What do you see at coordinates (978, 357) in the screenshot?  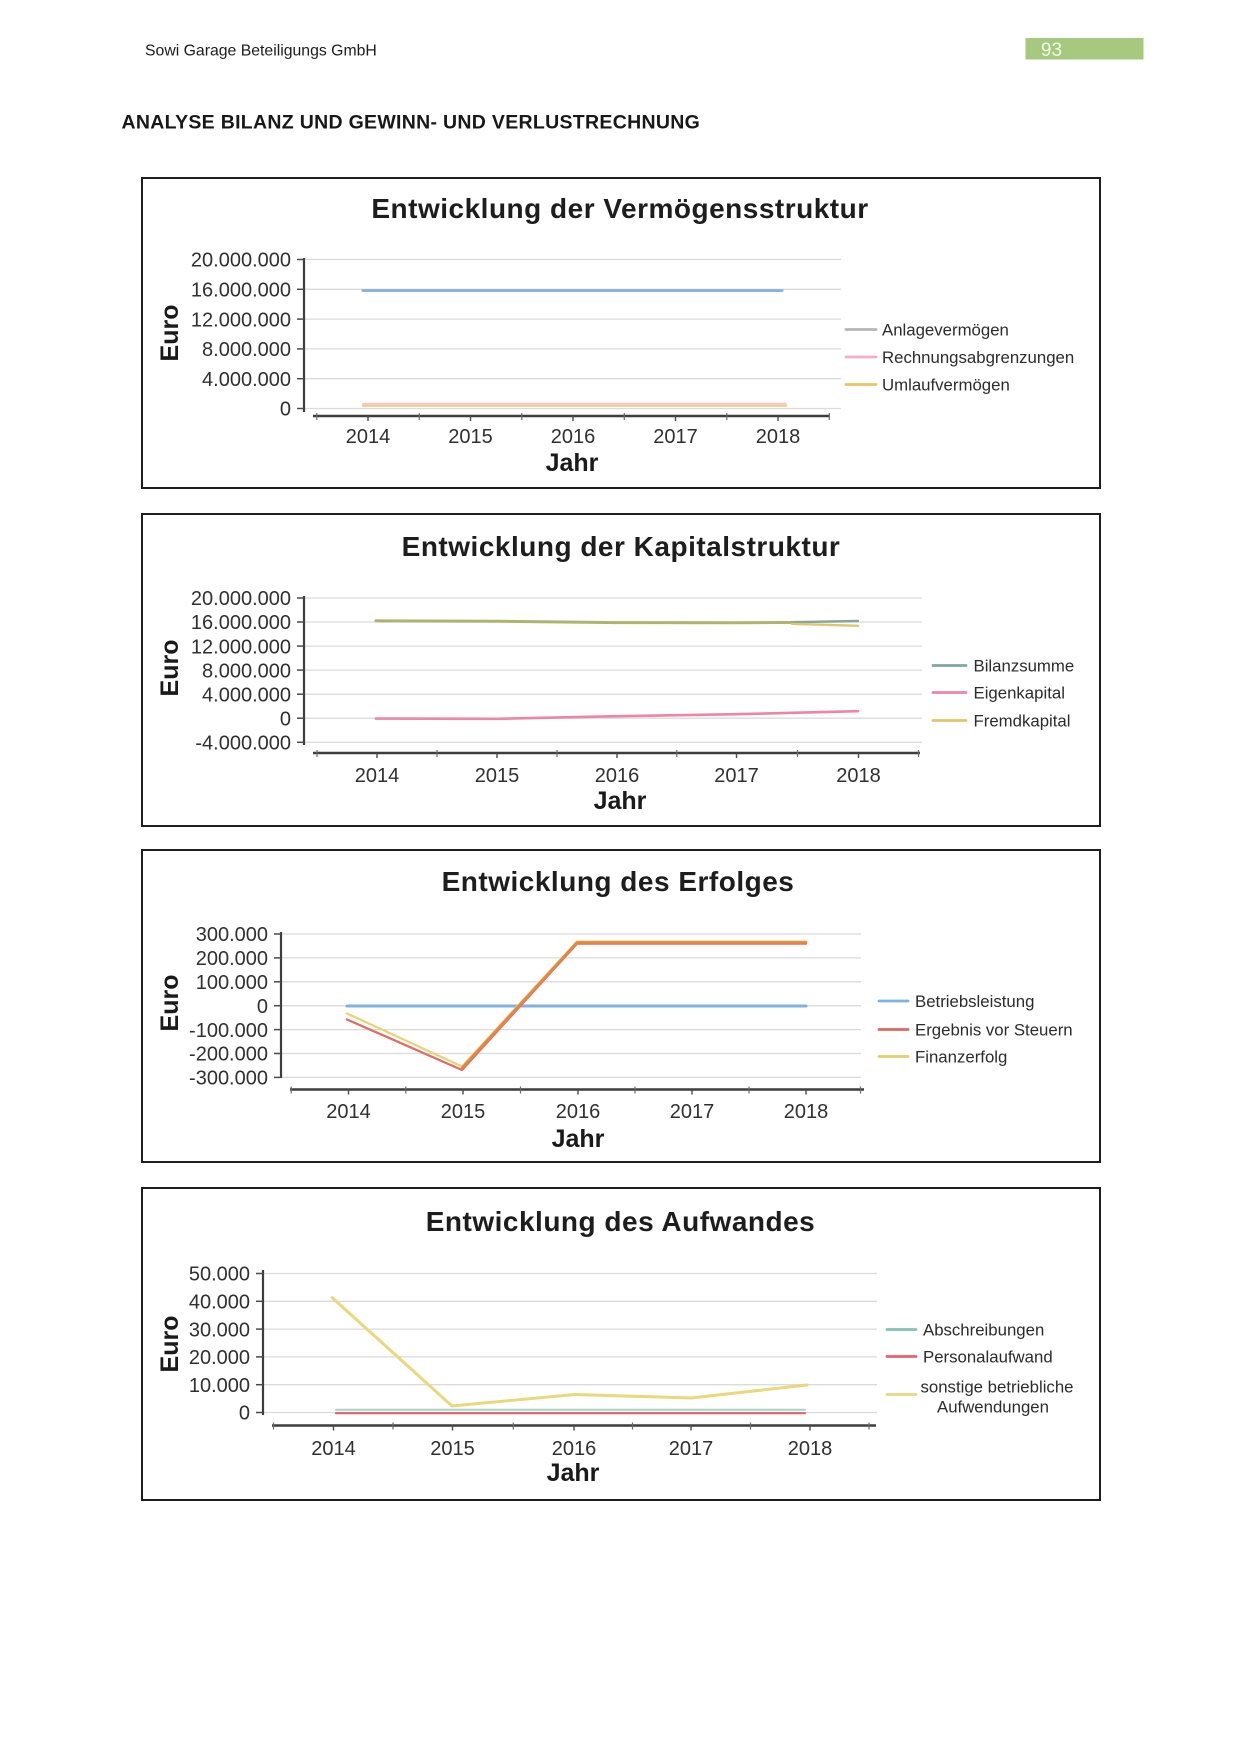 I see `svg-text: Rechnungsabgrenzungen` at bounding box center [978, 357].